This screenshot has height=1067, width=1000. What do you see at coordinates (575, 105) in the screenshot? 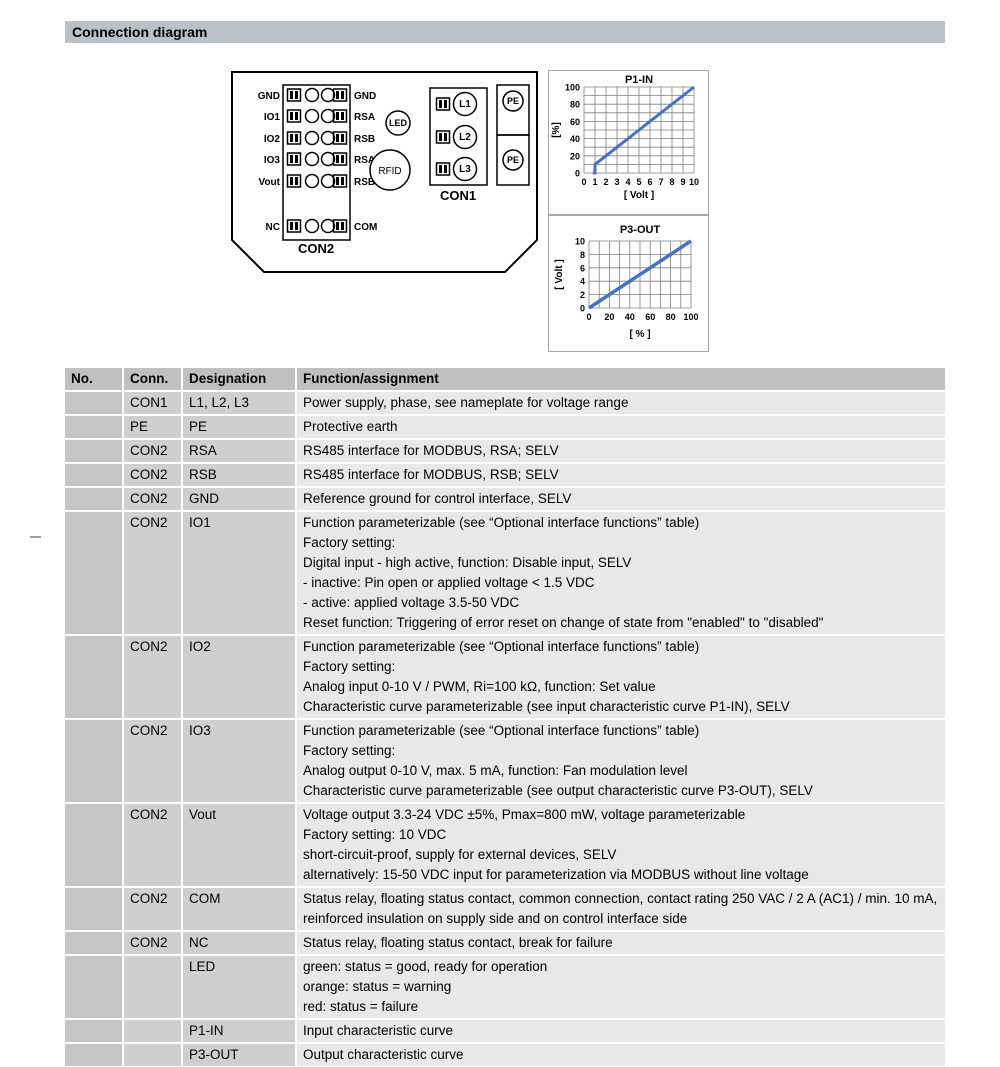
I see `svg-text: 80` at bounding box center [575, 105].